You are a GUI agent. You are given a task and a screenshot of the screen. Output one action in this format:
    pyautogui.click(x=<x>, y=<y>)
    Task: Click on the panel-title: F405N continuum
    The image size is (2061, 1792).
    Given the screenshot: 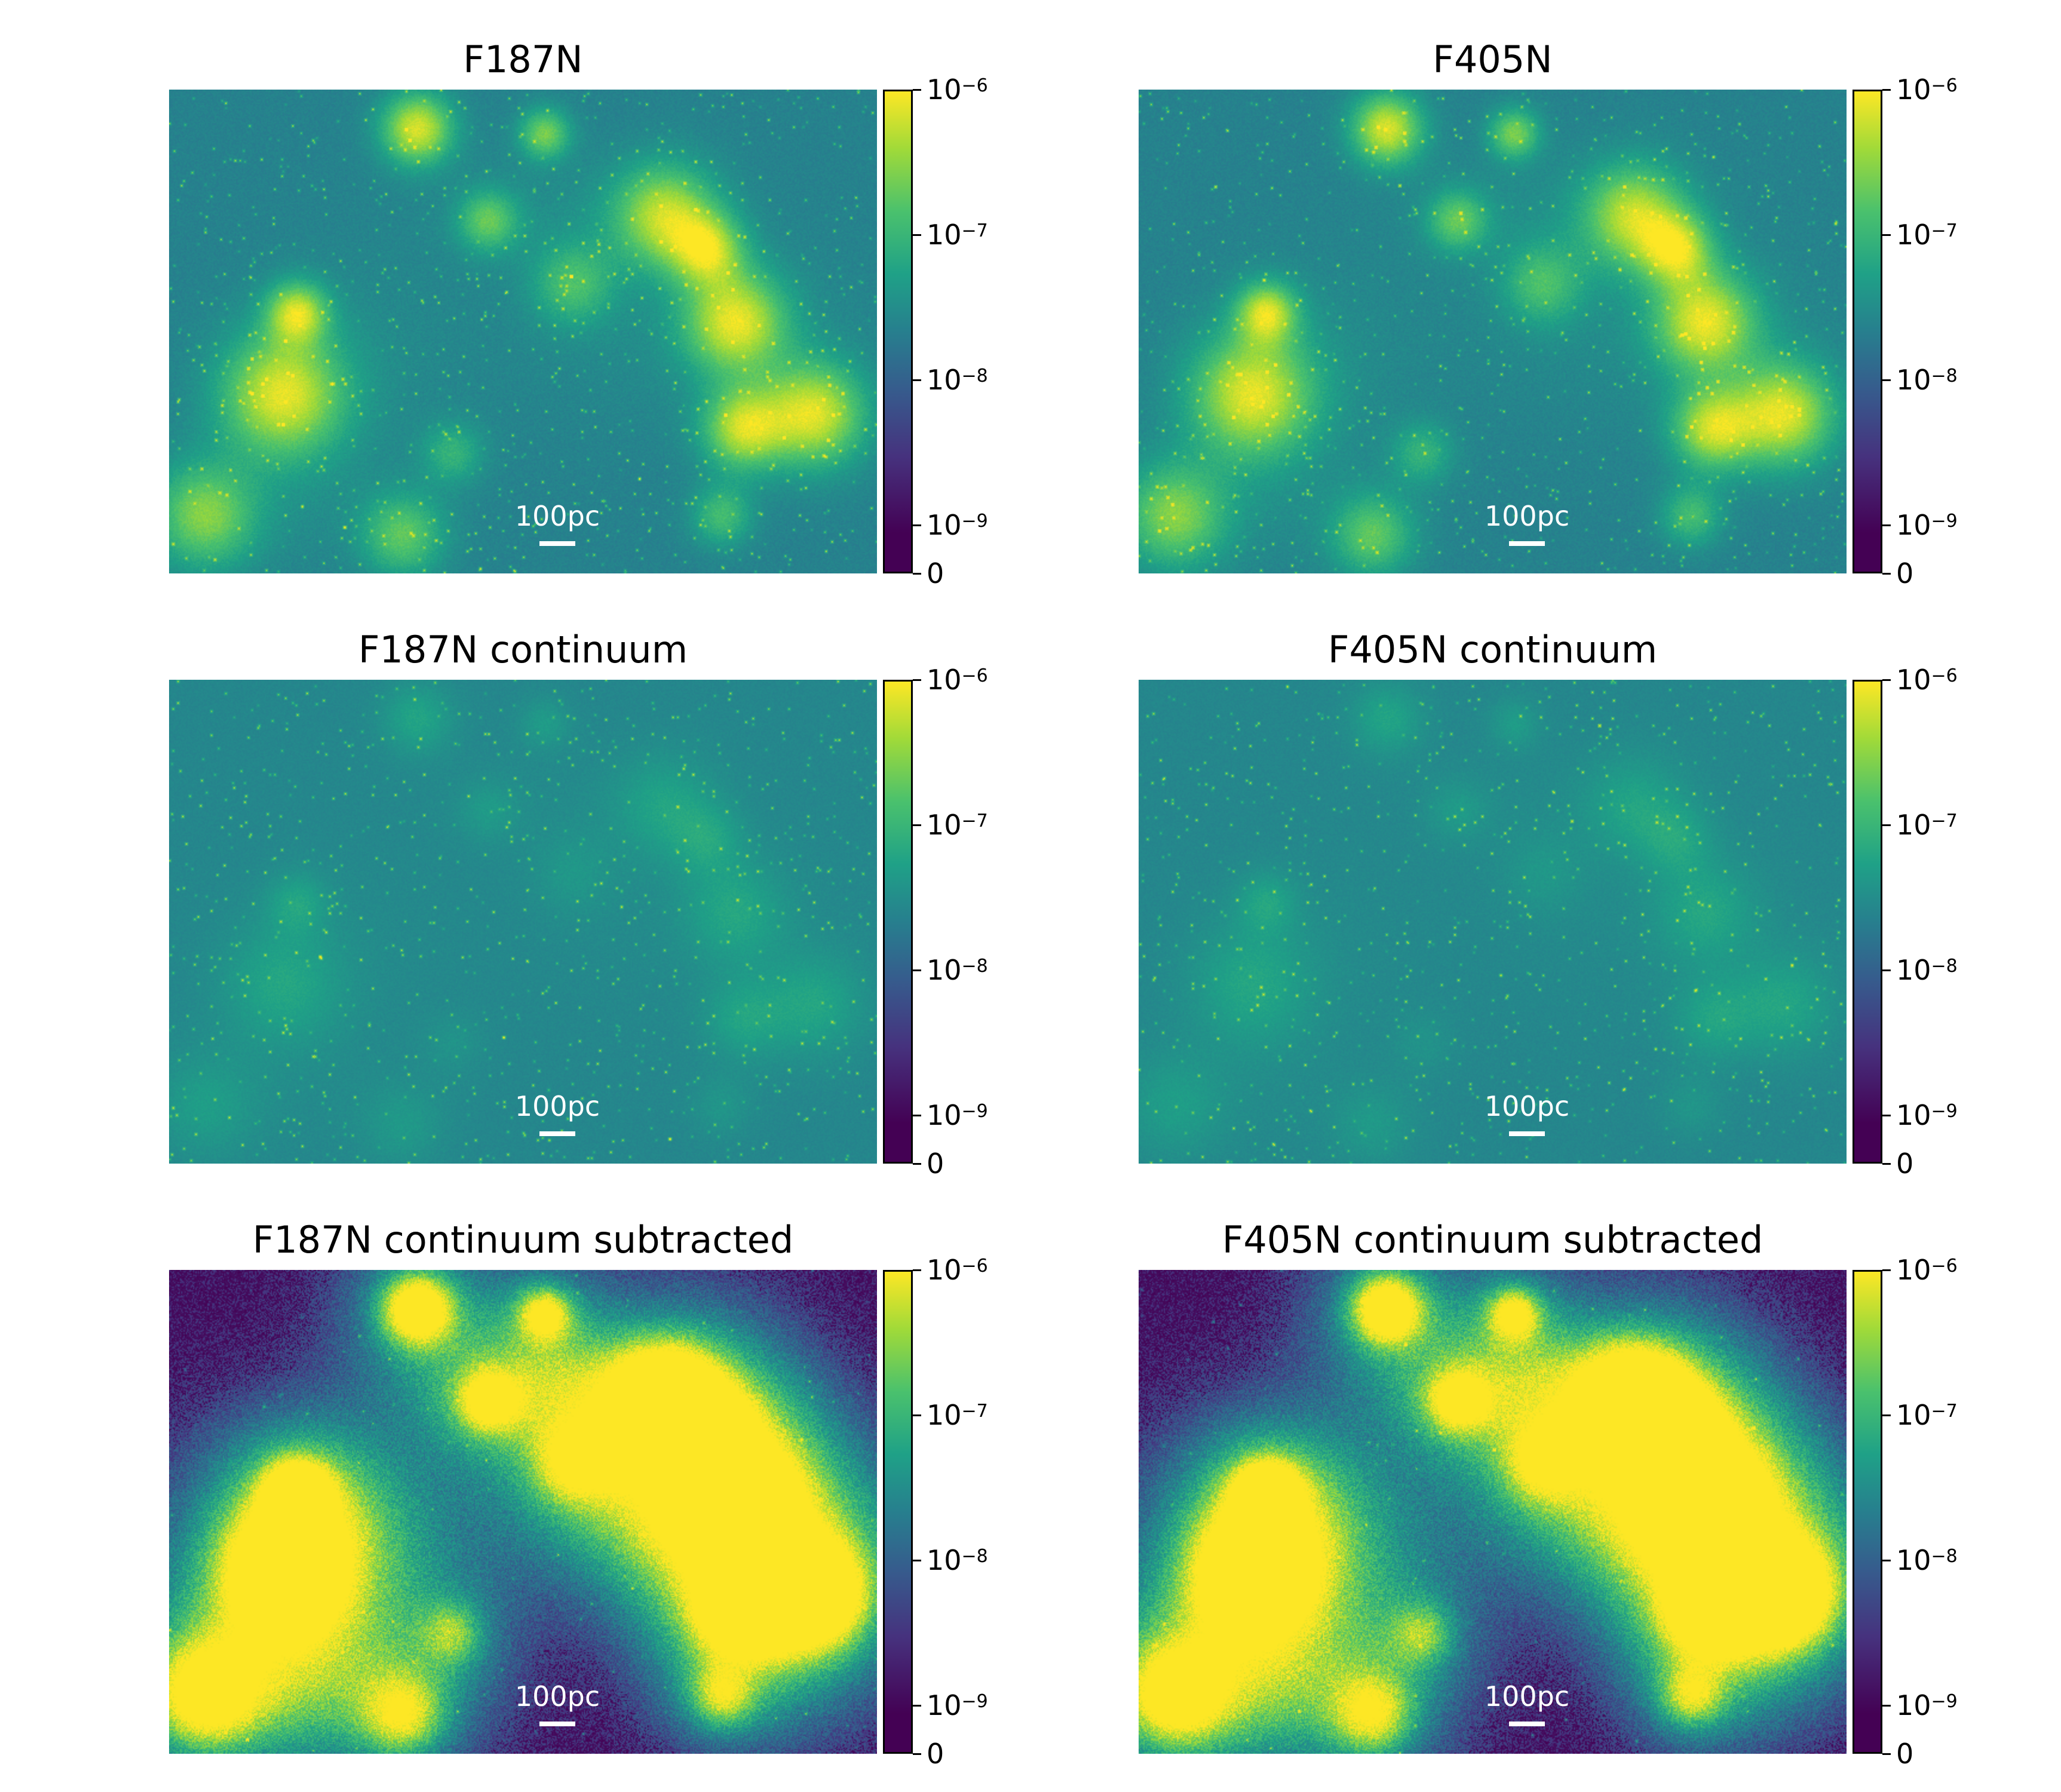 What is the action you would take?
    pyautogui.click(x=1492, y=649)
    